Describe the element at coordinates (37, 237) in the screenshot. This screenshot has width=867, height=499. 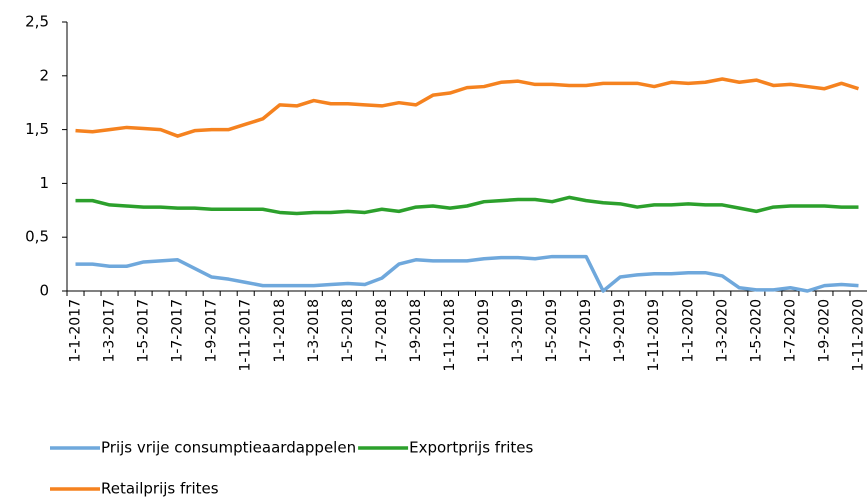
I see `y-tick-label: 0,5` at that location.